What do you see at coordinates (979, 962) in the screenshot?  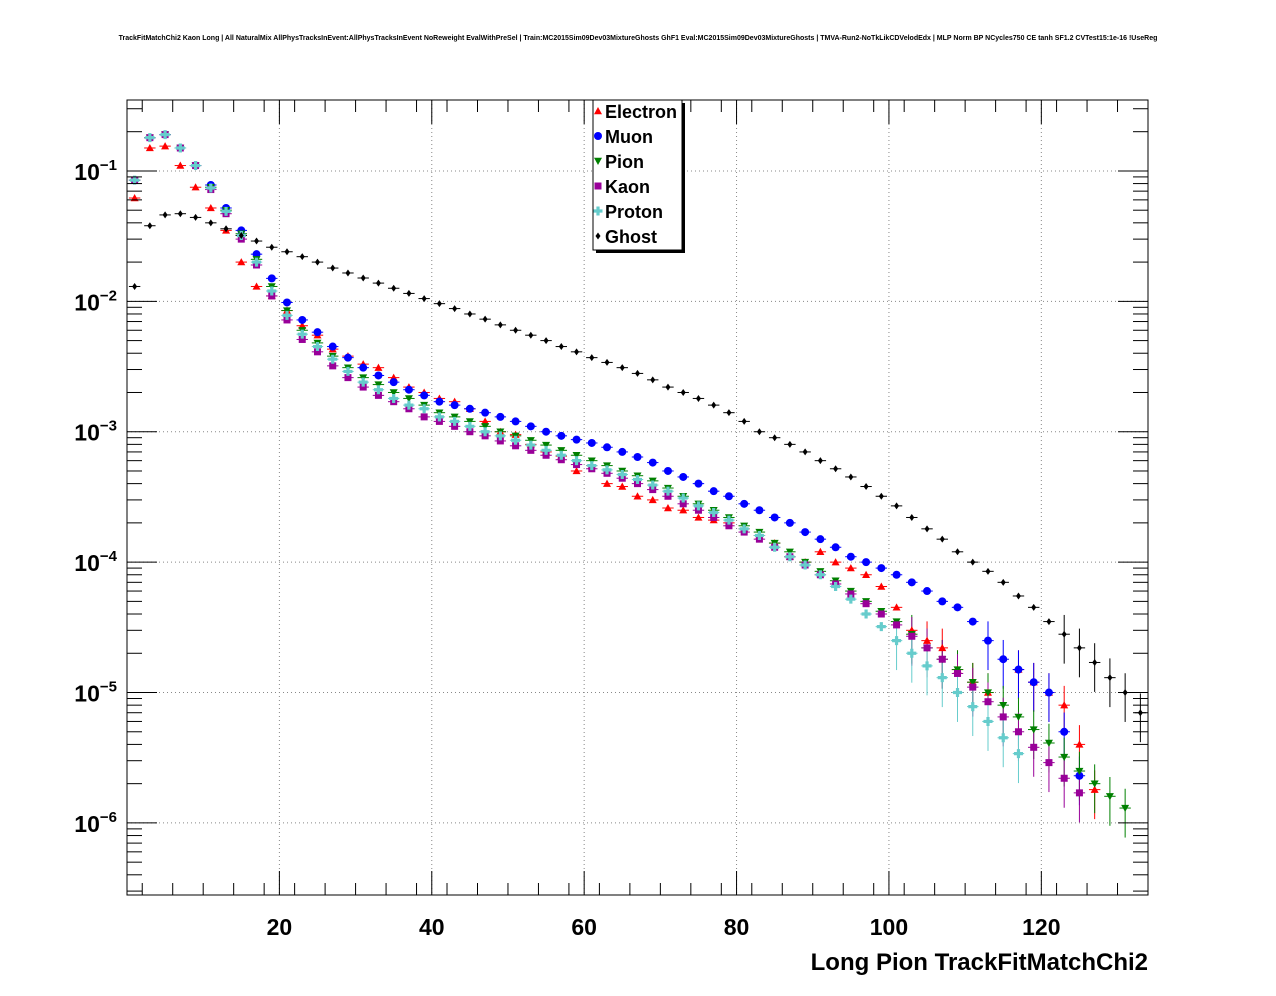 I see `x-axis-label: Long Pion TrackFitMatchChi2` at bounding box center [979, 962].